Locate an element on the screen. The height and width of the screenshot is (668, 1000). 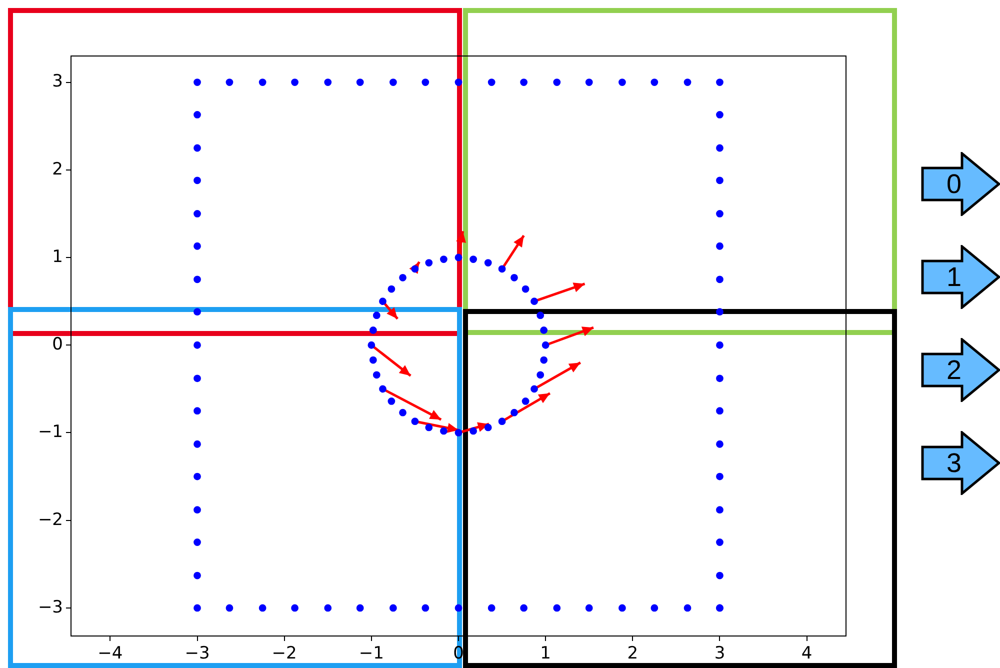
x-tick-label: −3 is located at coordinates (197, 654).